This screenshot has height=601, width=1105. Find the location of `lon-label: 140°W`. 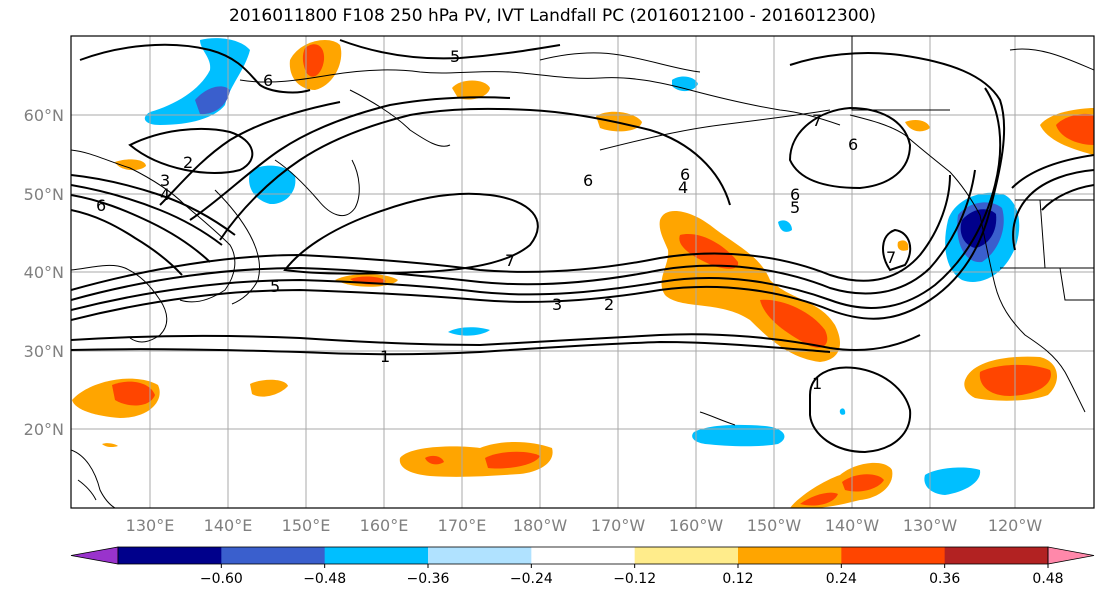

lon-label: 140°W is located at coordinates (852, 525).